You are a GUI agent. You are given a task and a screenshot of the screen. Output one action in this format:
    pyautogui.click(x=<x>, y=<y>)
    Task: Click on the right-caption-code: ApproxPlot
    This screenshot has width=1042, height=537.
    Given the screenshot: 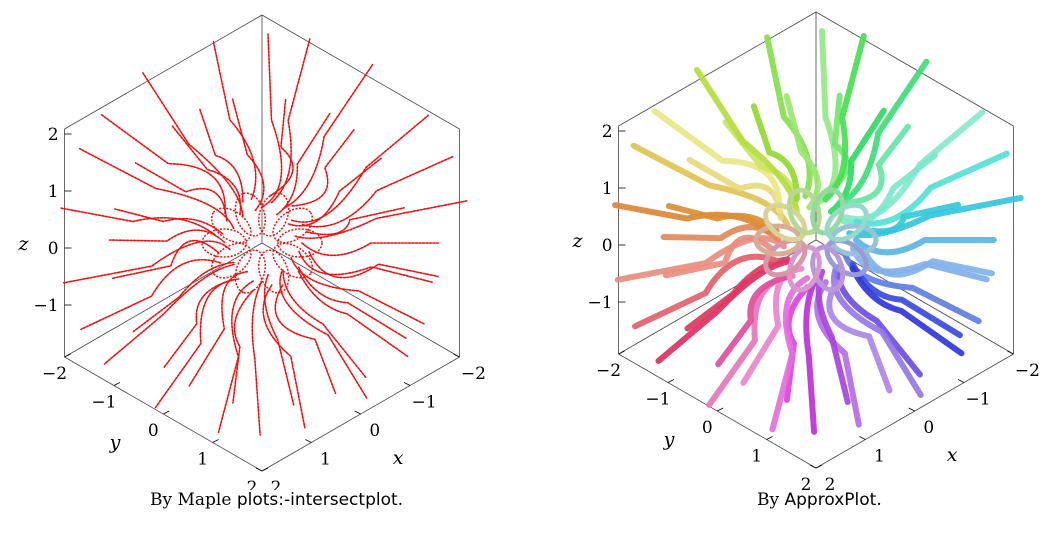 What is the action you would take?
    pyautogui.click(x=830, y=500)
    